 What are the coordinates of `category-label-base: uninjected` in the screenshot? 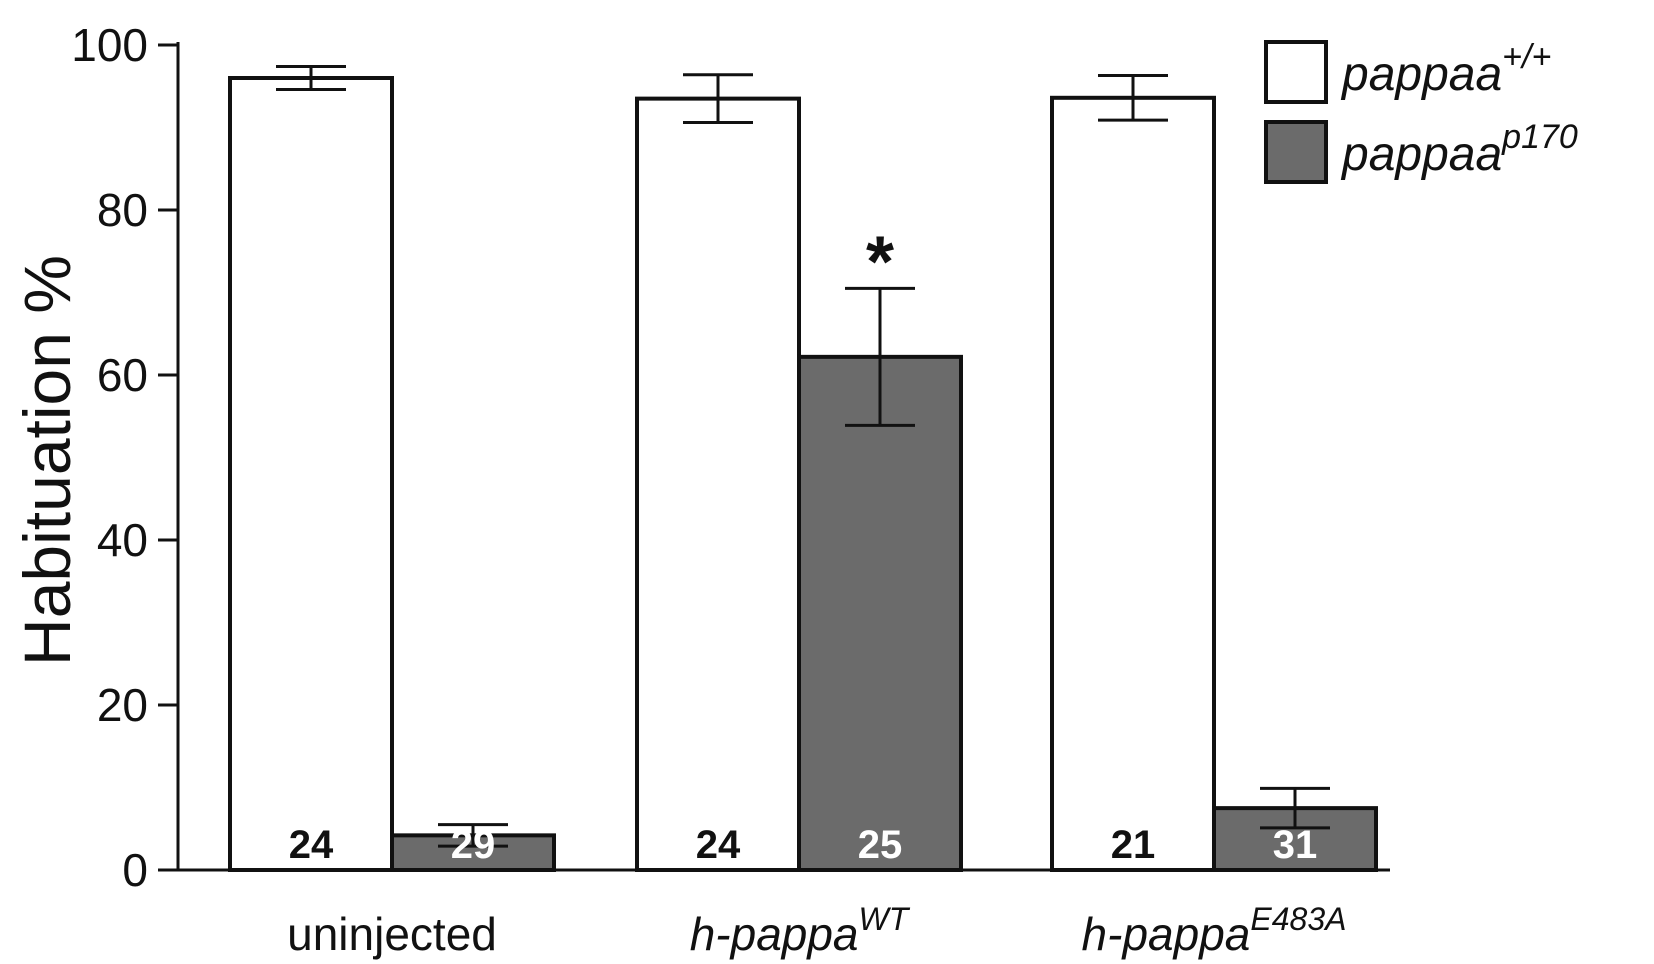 It's located at (392, 934).